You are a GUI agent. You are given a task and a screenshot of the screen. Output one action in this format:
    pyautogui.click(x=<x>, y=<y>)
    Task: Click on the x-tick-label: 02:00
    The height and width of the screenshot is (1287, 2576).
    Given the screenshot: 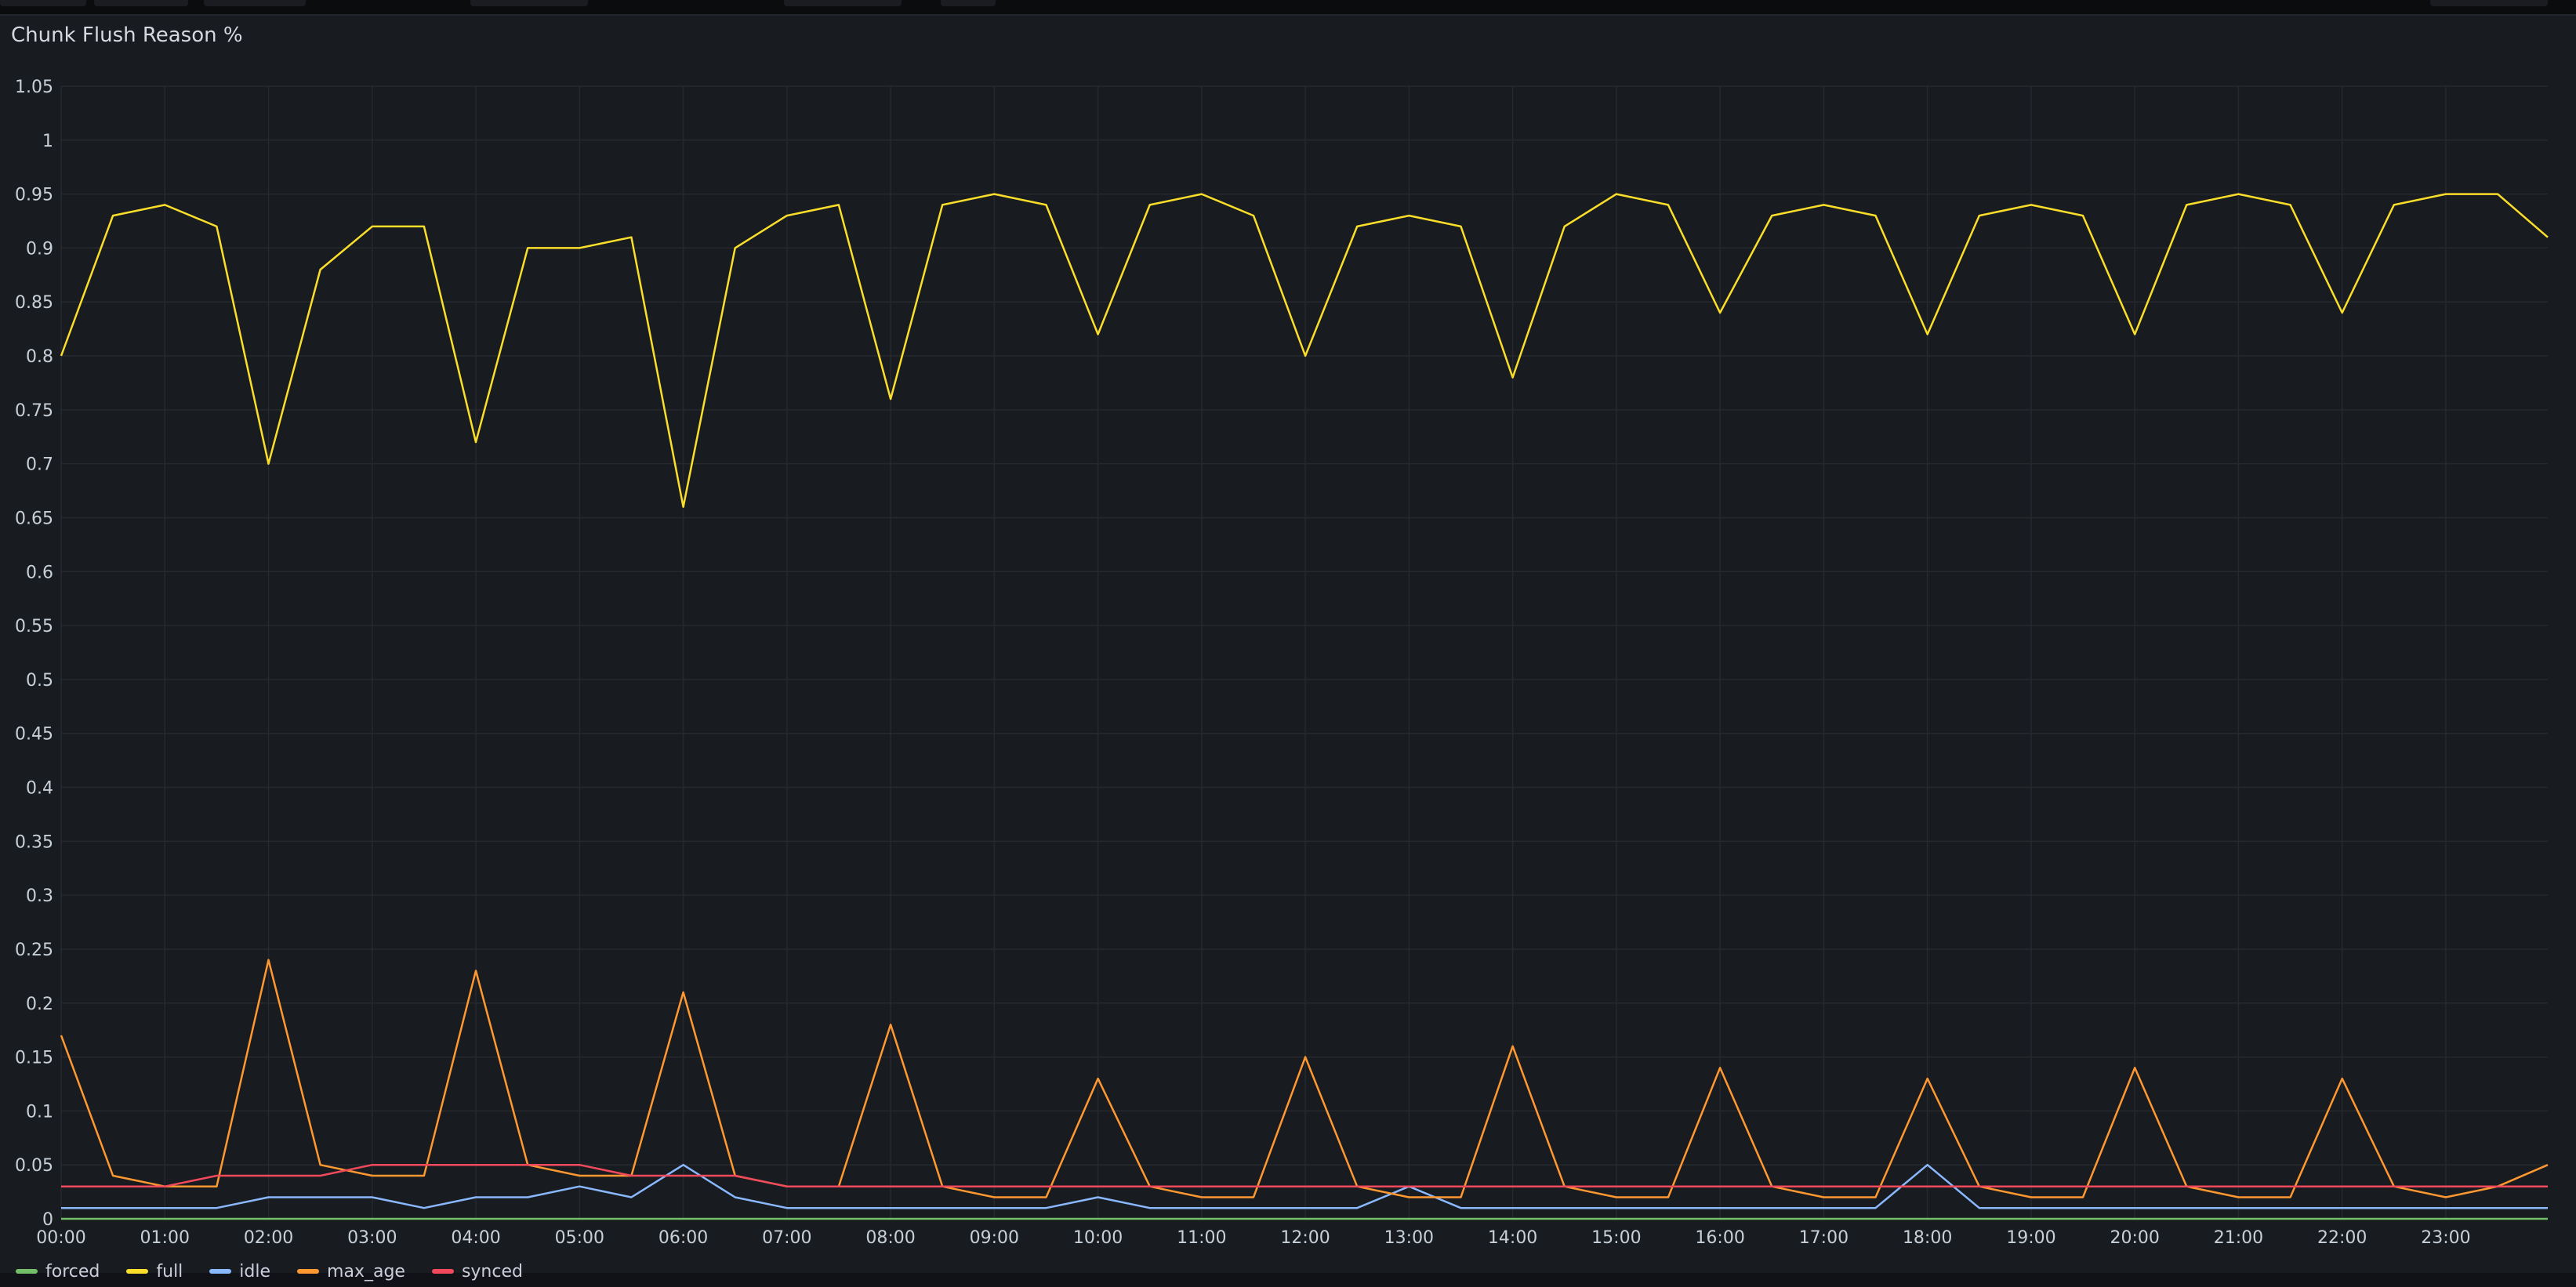 What is the action you would take?
    pyautogui.click(x=269, y=1238)
    